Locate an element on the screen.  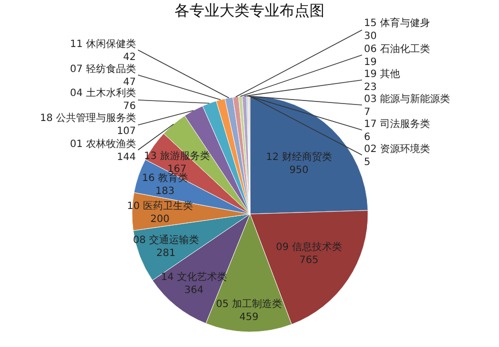
slice-label: 16 教育类 is located at coordinates (165, 178).